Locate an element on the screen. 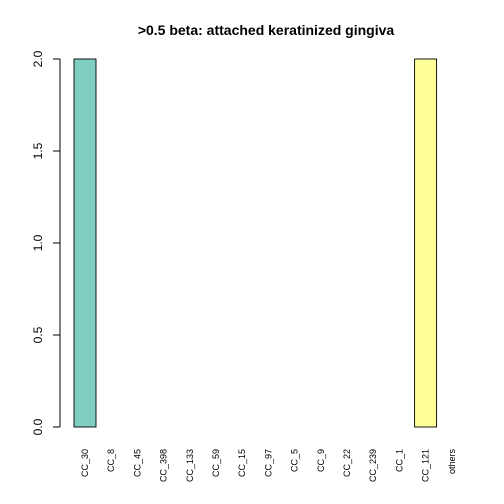 The height and width of the screenshot is (504, 504). x-tick-label: CC_30 is located at coordinates (85, 463).